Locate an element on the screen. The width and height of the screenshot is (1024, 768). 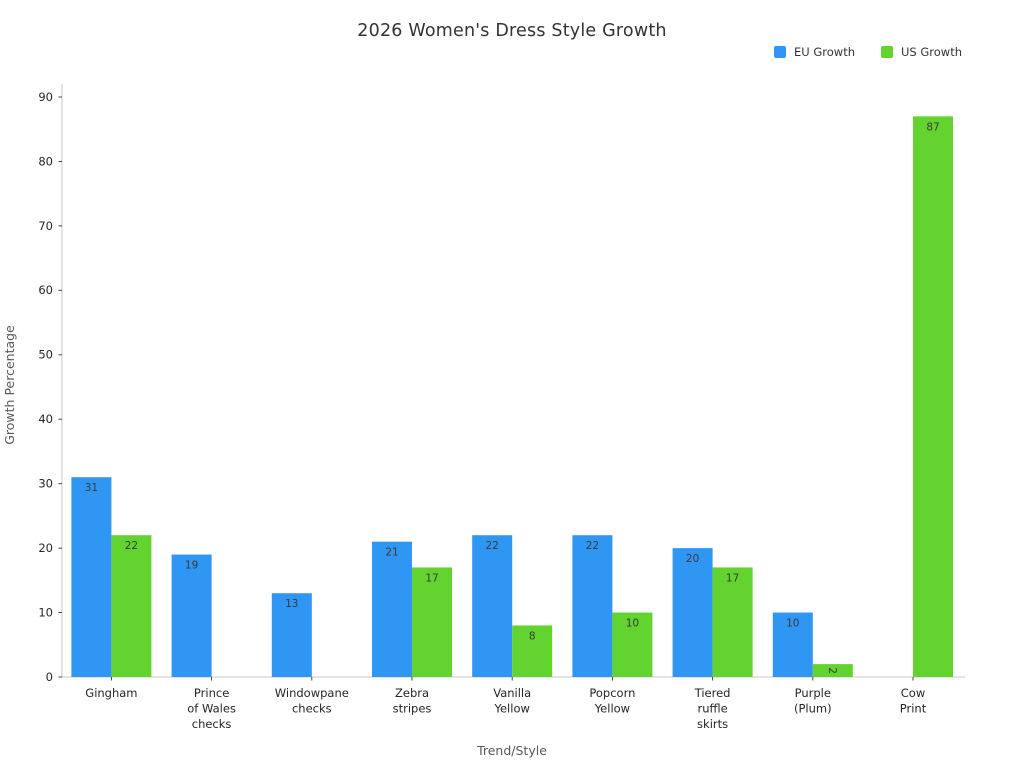
y-tick-label: 50 is located at coordinates (45, 355).